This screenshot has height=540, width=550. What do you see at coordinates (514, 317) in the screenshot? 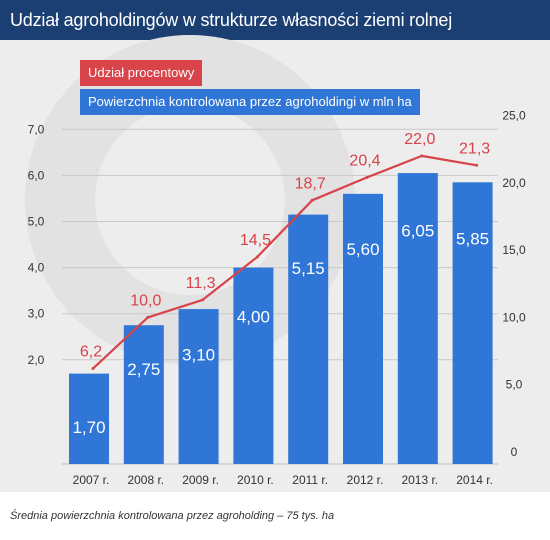
I see `right-tick-label: 10,0` at bounding box center [514, 317].